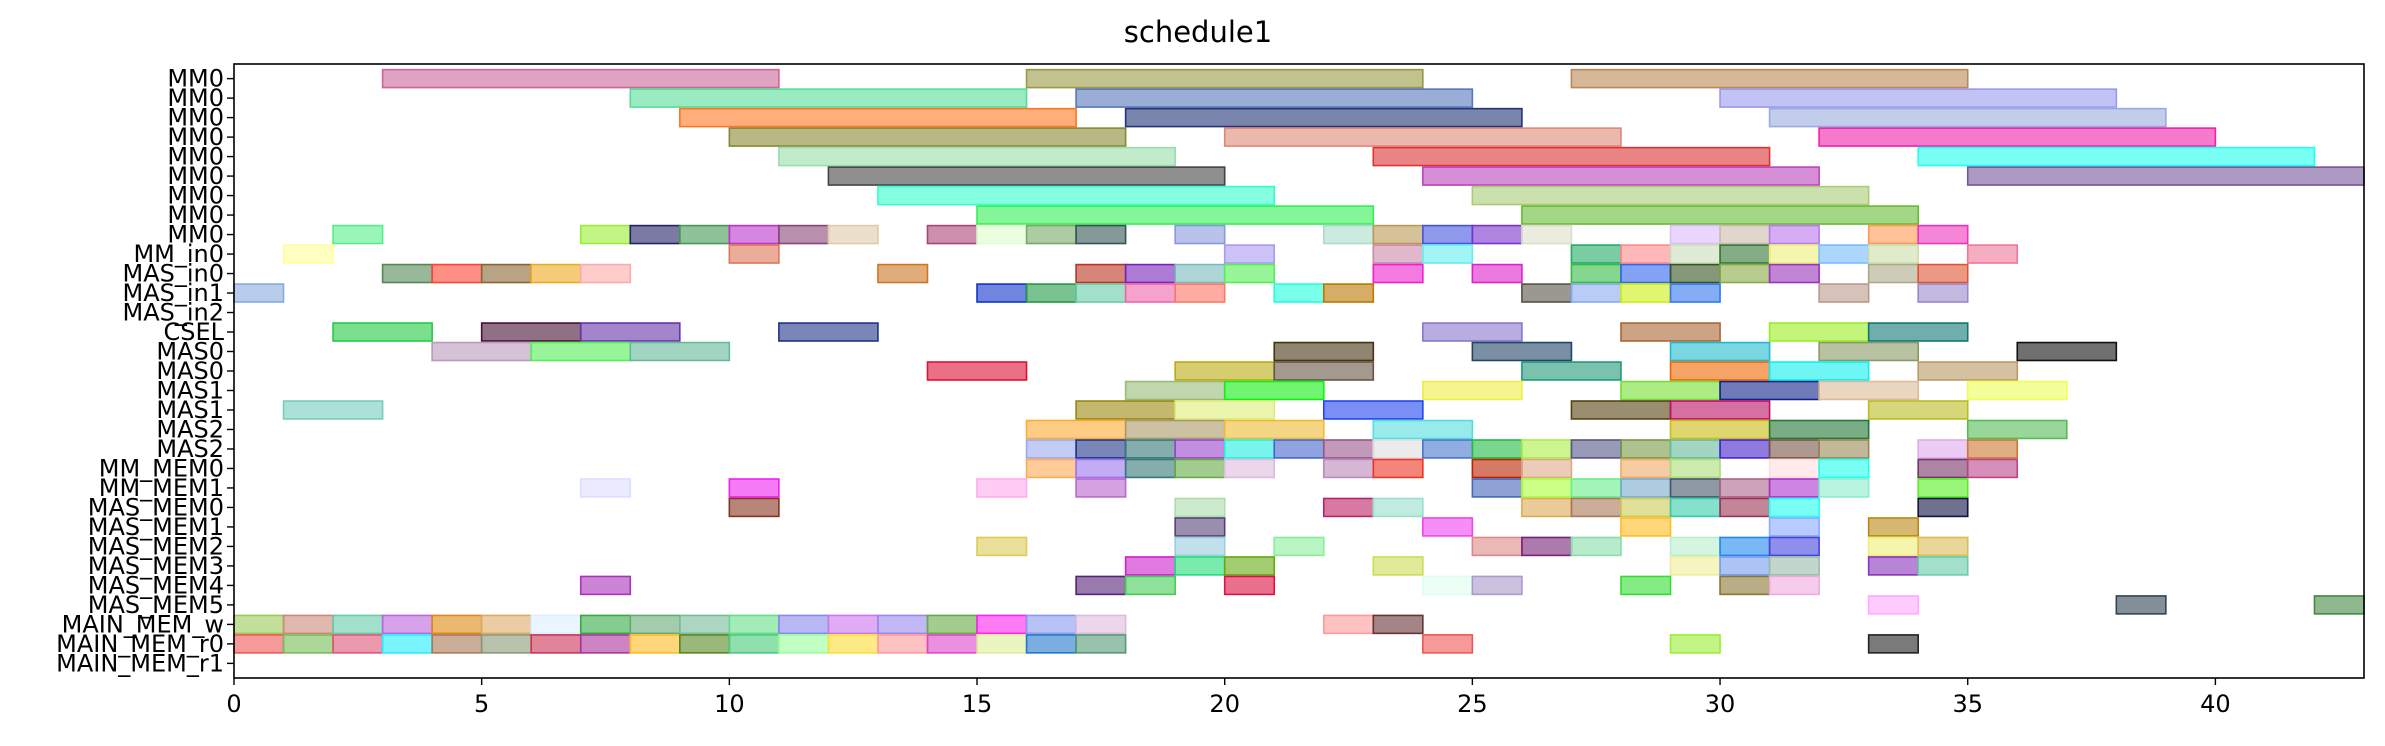 The height and width of the screenshot is (746, 2385). Describe the element at coordinates (140, 644) in the screenshot. I see `y-tick-label: MAIN_MEM_r0` at that location.